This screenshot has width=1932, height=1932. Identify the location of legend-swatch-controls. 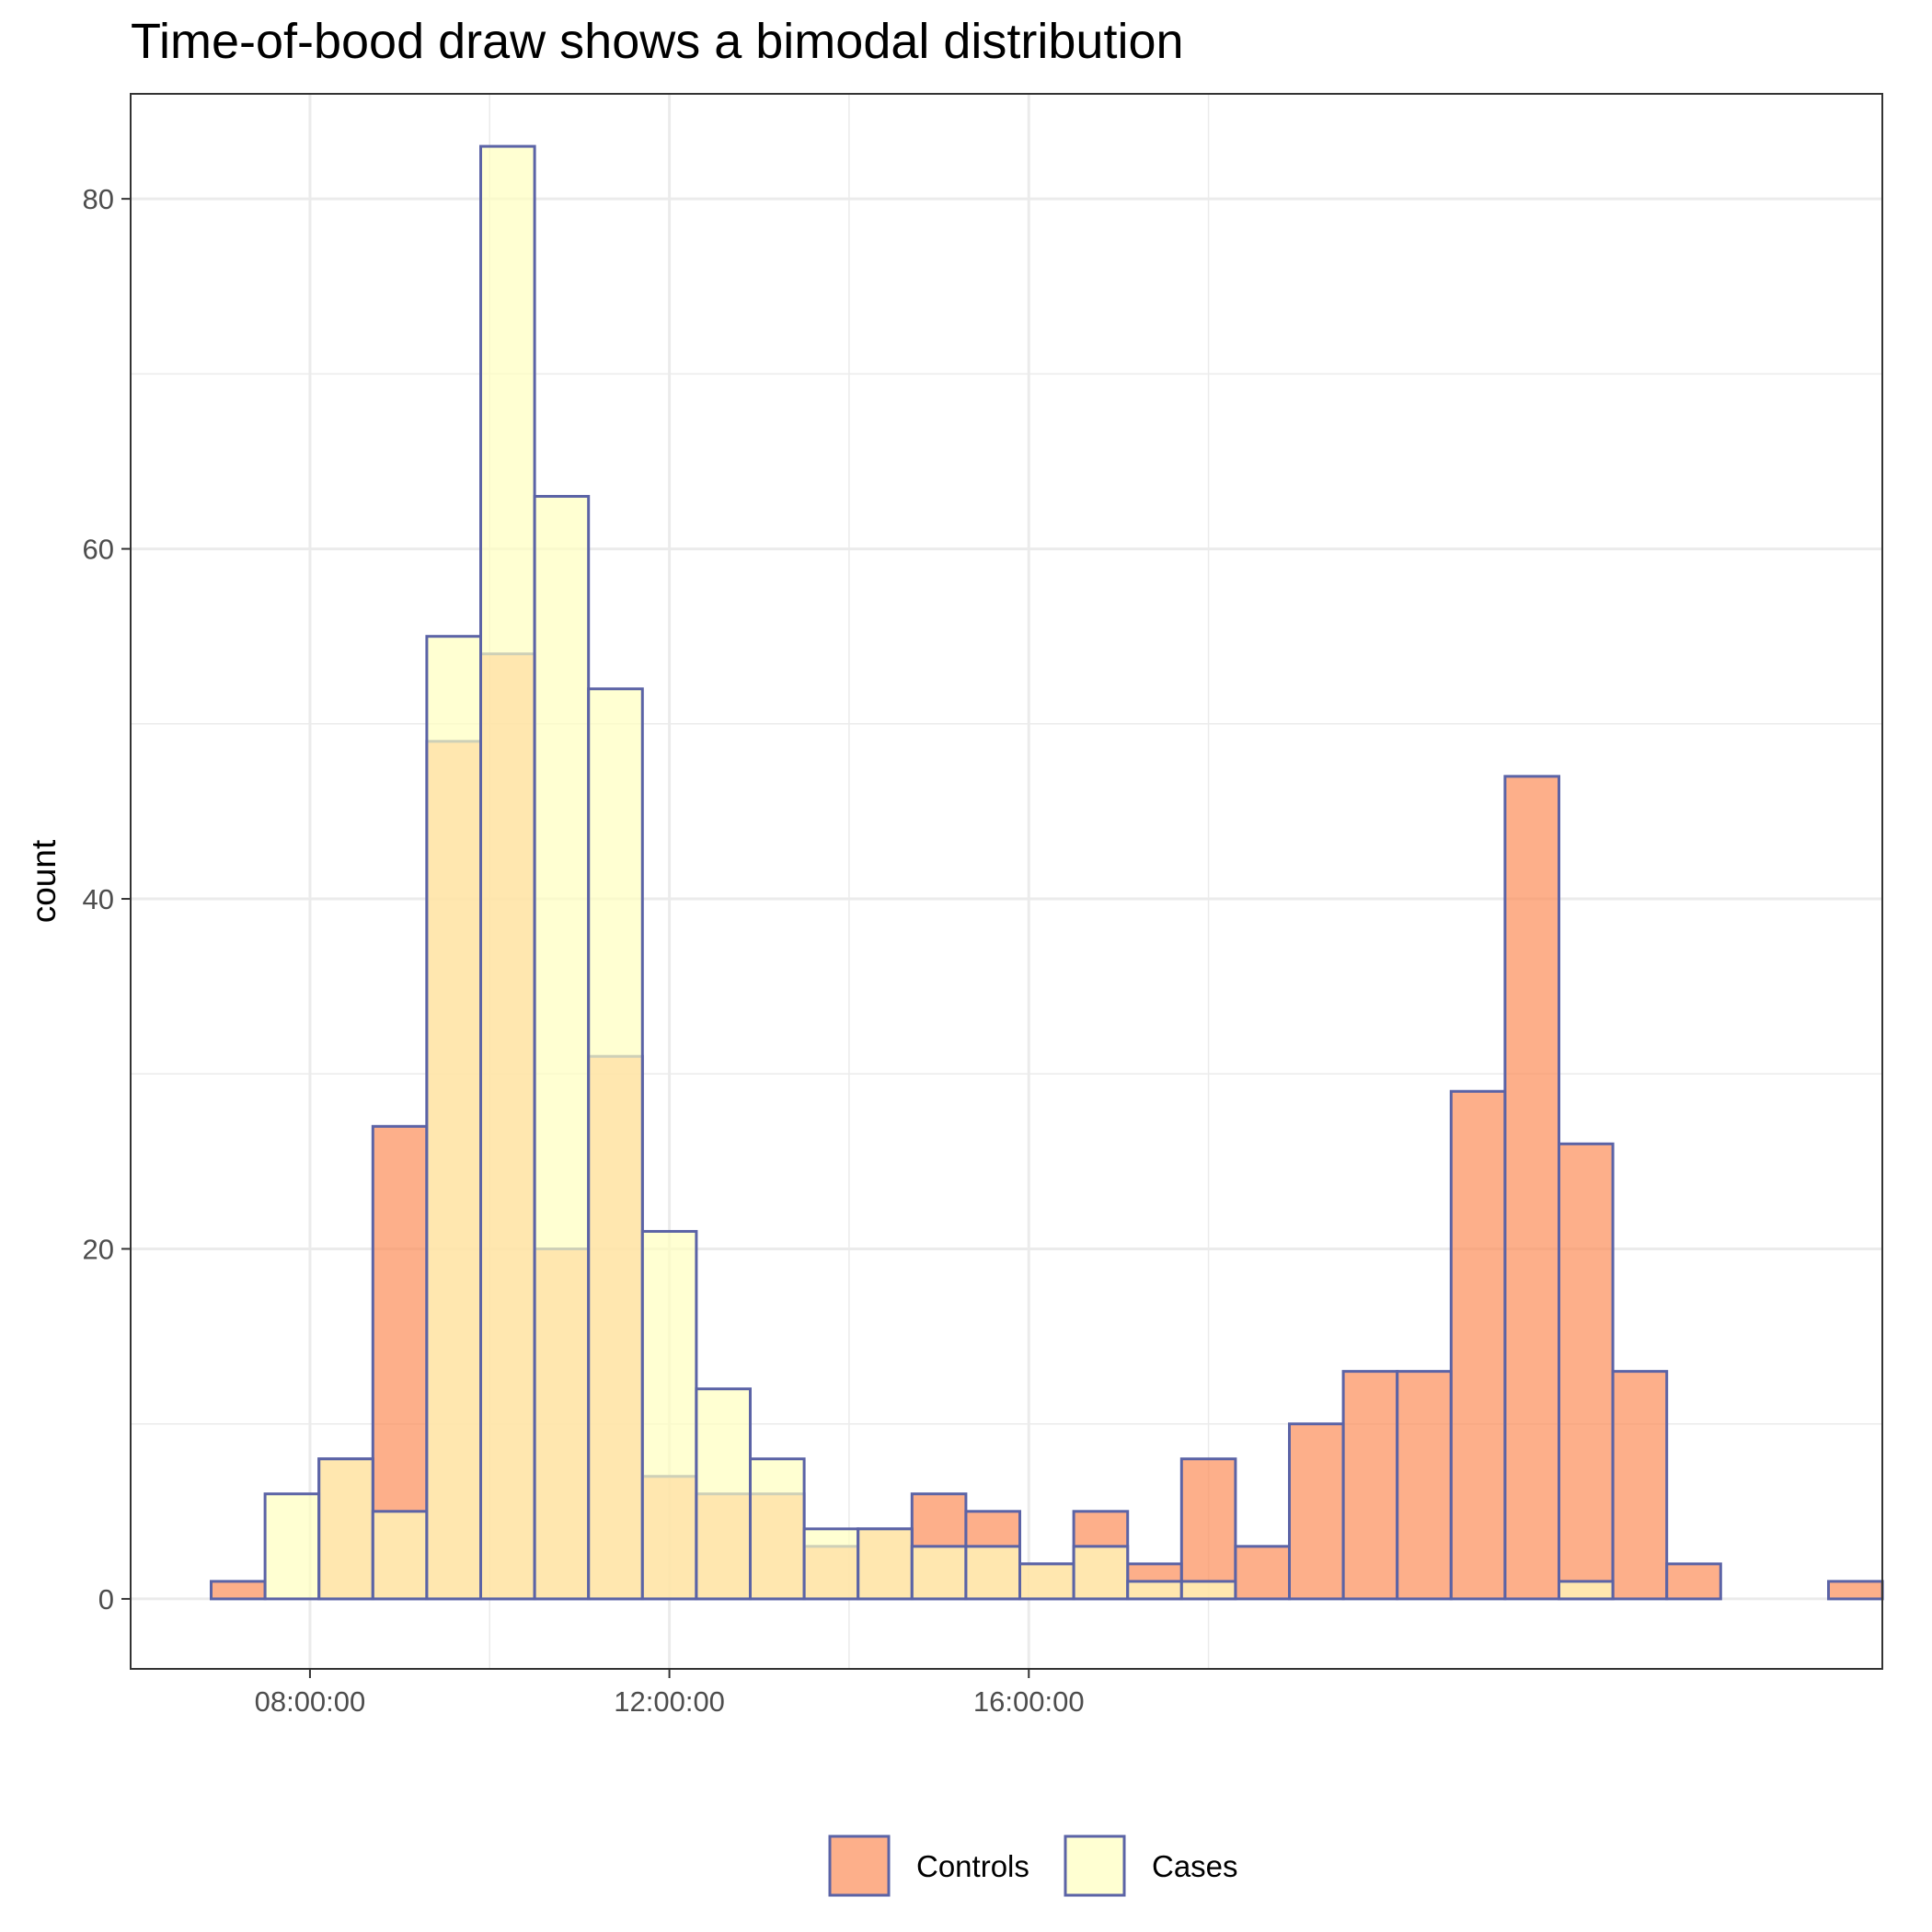
(859, 1865).